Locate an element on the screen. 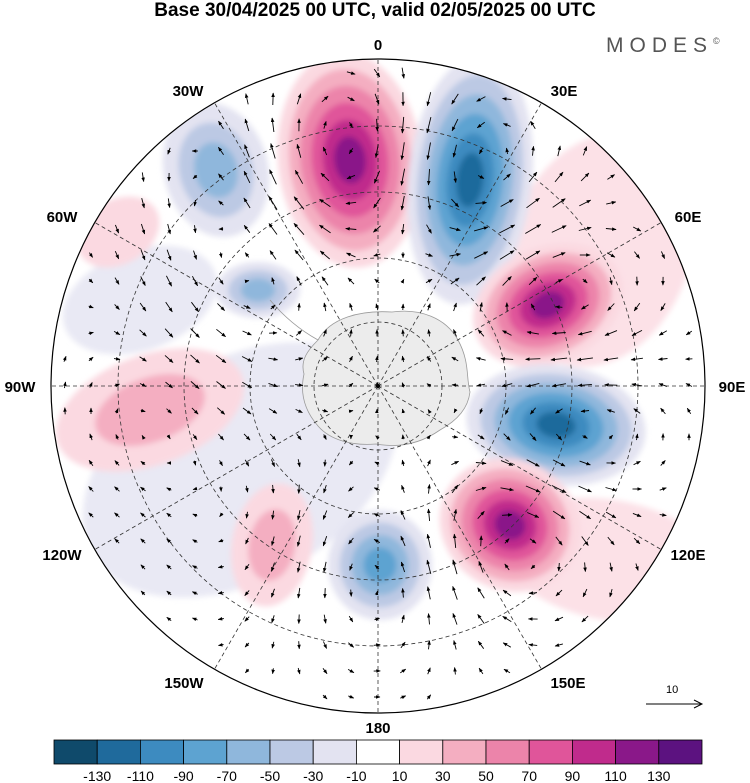  lon-label-60e: 60E is located at coordinates (688, 217).